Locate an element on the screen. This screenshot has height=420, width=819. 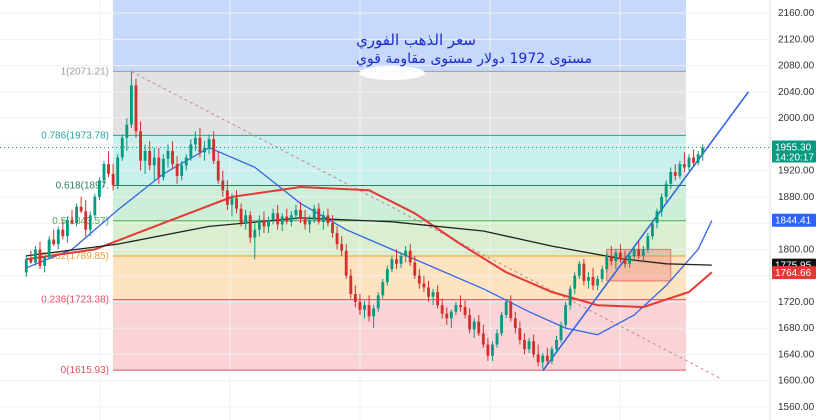
price-badge-value: 1844.41 is located at coordinates (793, 221).